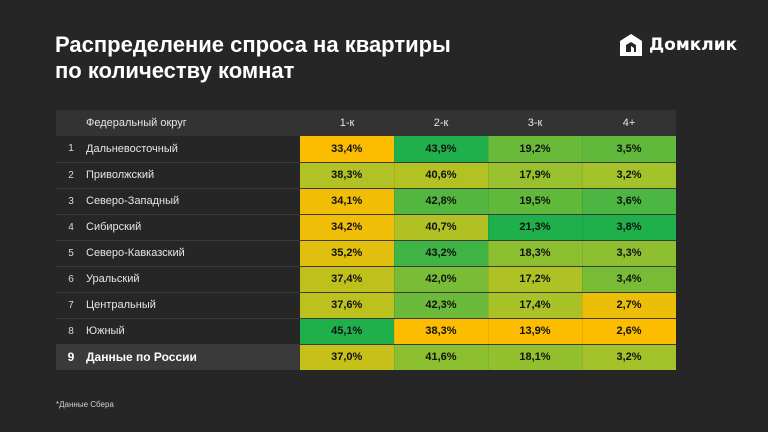 The image size is (768, 432). What do you see at coordinates (71, 331) in the screenshot?
I see `row-number: 8` at bounding box center [71, 331].